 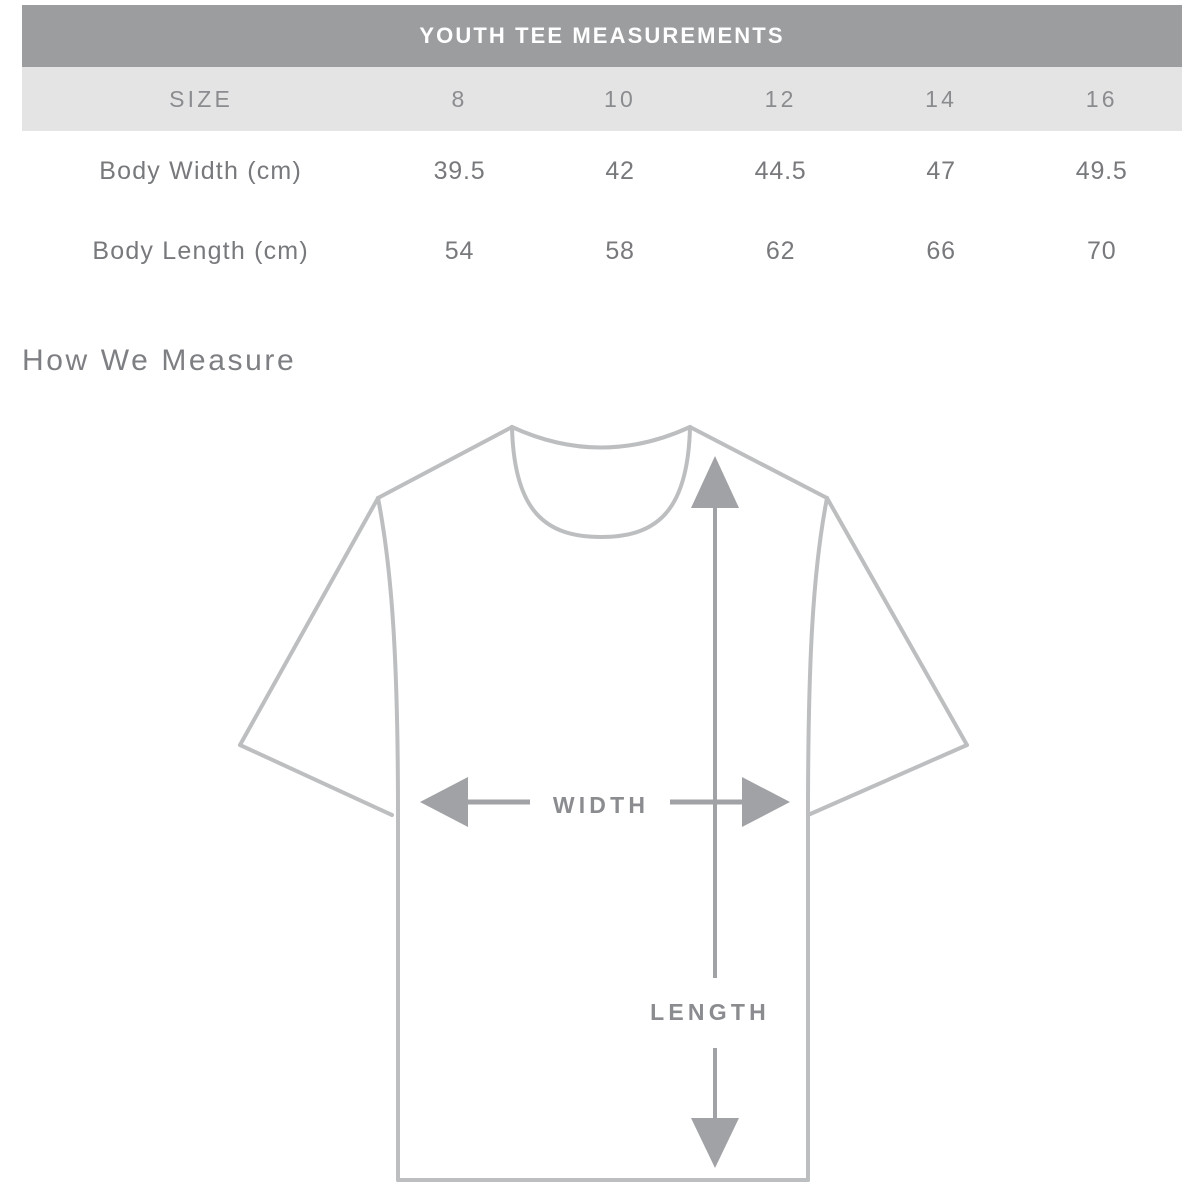 I want to click on section-heading-how-we-measure: How We Measure, so click(x=159, y=360).